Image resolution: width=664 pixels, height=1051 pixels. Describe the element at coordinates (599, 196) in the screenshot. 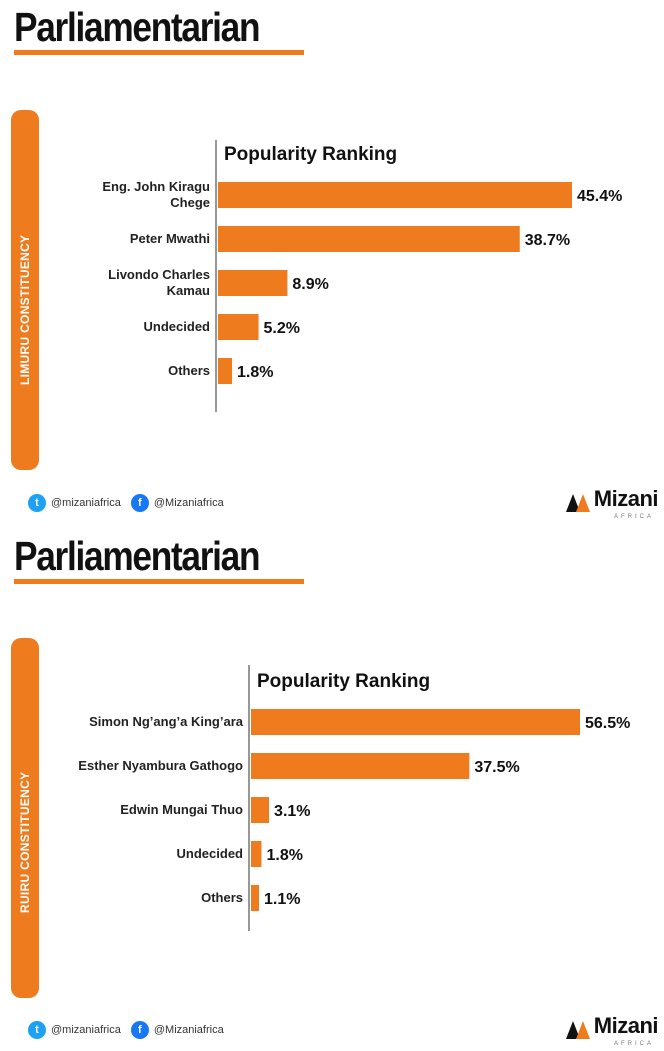

I see `data-label: 45.4%` at that location.